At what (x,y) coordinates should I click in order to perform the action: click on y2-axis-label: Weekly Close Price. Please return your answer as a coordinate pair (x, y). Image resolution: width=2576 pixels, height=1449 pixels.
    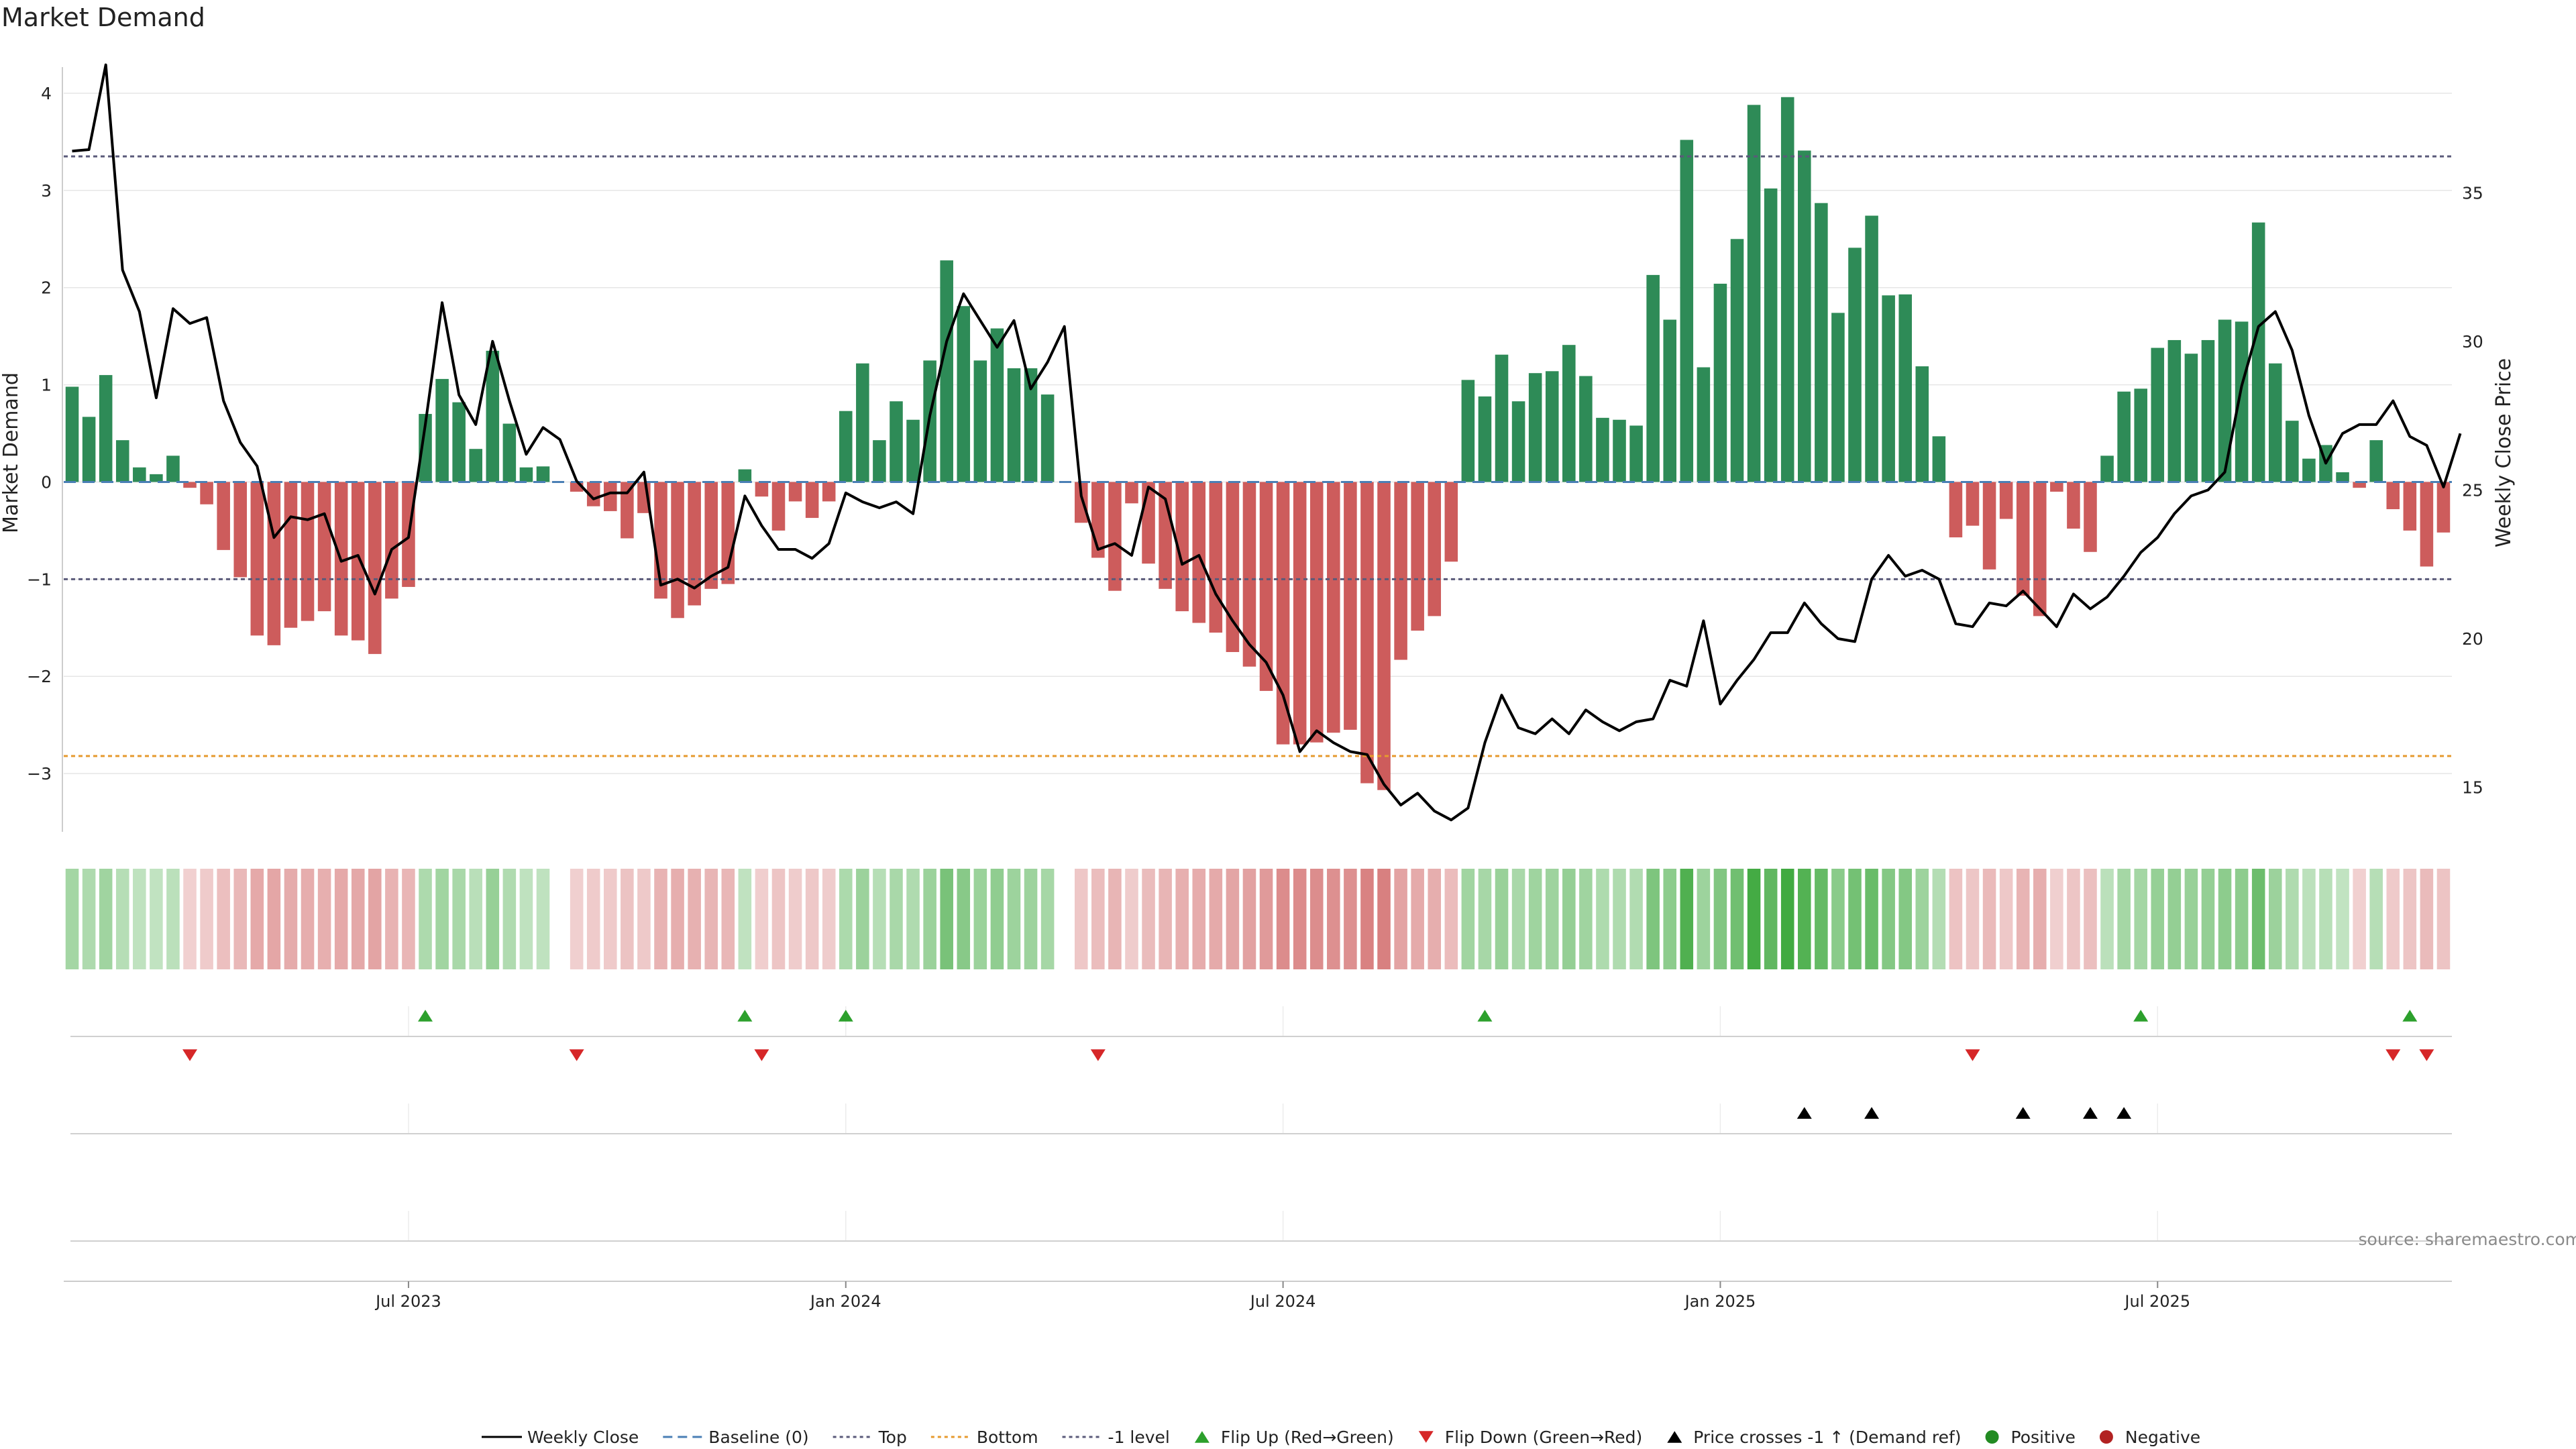
    Looking at the image, I should click on (2504, 452).